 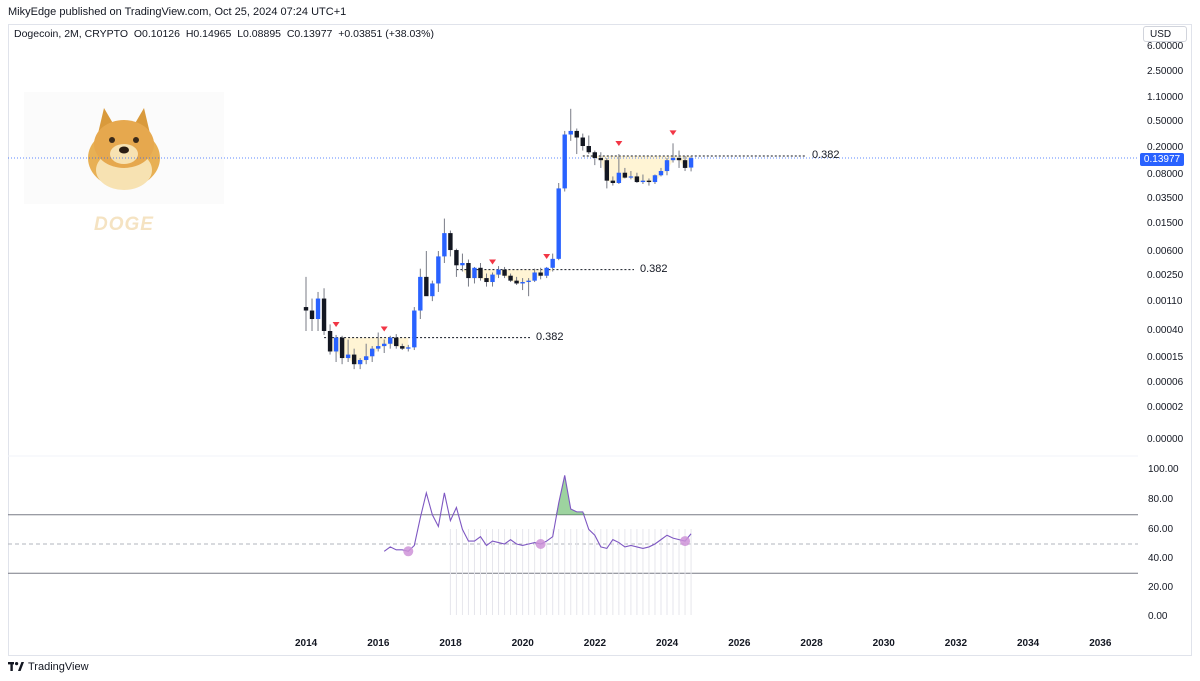 I want to click on price-axis-tick-label: 0.00015, so click(x=1165, y=357).